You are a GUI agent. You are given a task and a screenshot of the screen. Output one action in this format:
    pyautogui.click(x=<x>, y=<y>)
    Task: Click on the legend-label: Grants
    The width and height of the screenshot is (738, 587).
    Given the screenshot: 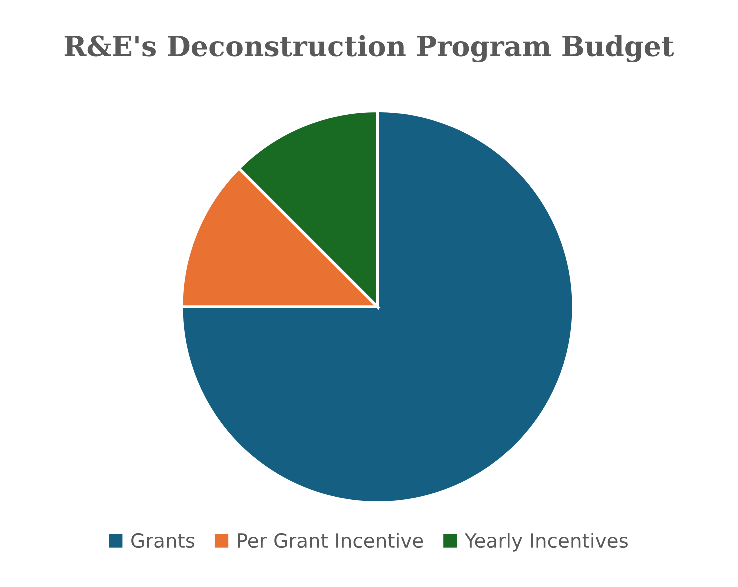 What is the action you would take?
    pyautogui.click(x=163, y=540)
    